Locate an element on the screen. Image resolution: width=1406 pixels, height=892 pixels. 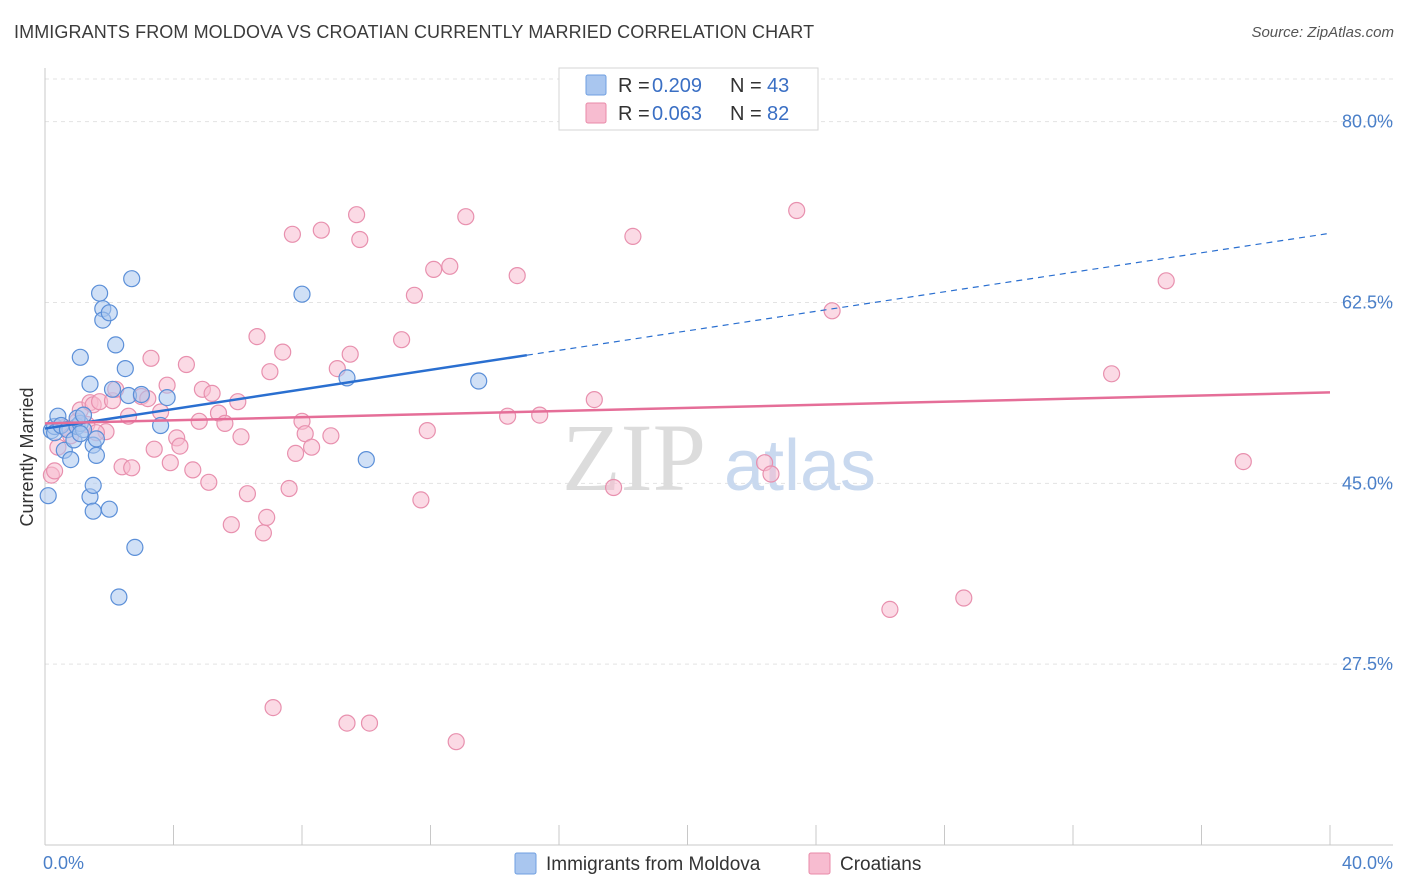
y-tick-label-0: 27.5% is located at coordinates (1367, 664).